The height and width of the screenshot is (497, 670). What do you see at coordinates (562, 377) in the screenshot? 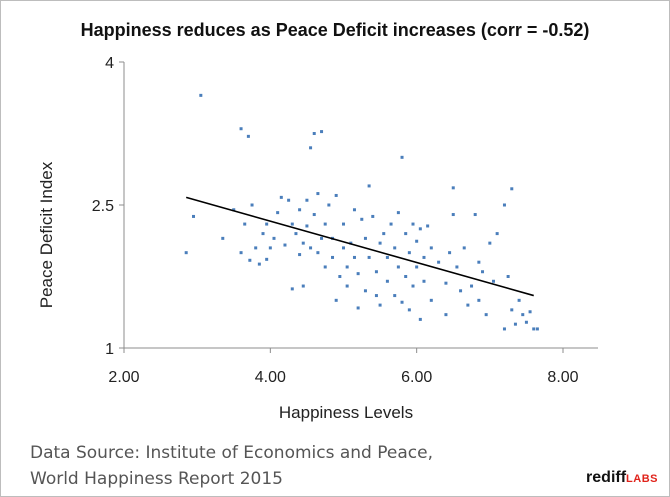
I see `x-tick-label: 8.00` at bounding box center [562, 377].